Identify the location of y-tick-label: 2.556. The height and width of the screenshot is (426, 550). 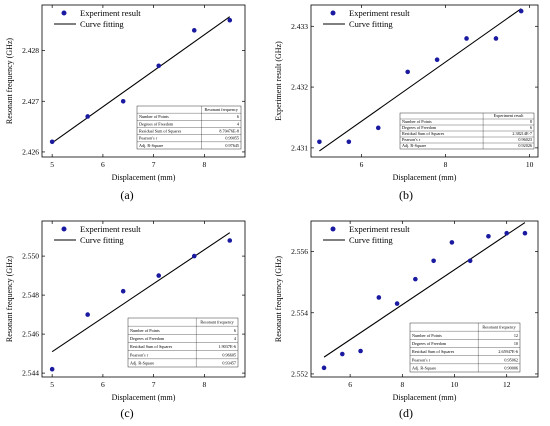
(299, 251).